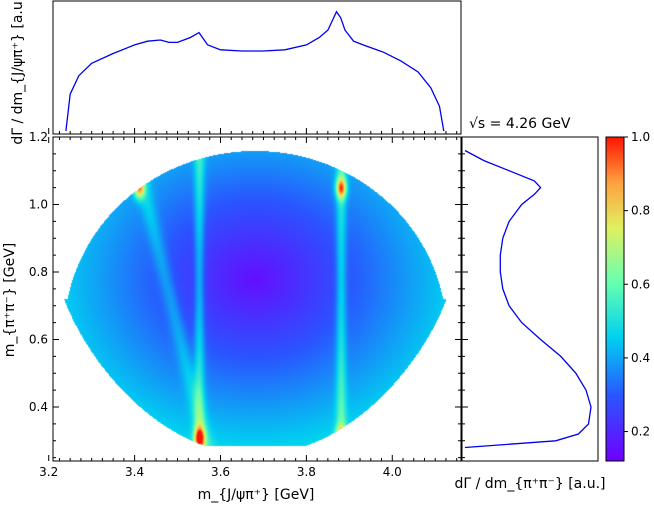 This screenshot has height=509, width=654. What do you see at coordinates (38, 407) in the screenshot?
I see `y-tick-label: 0.4` at bounding box center [38, 407].